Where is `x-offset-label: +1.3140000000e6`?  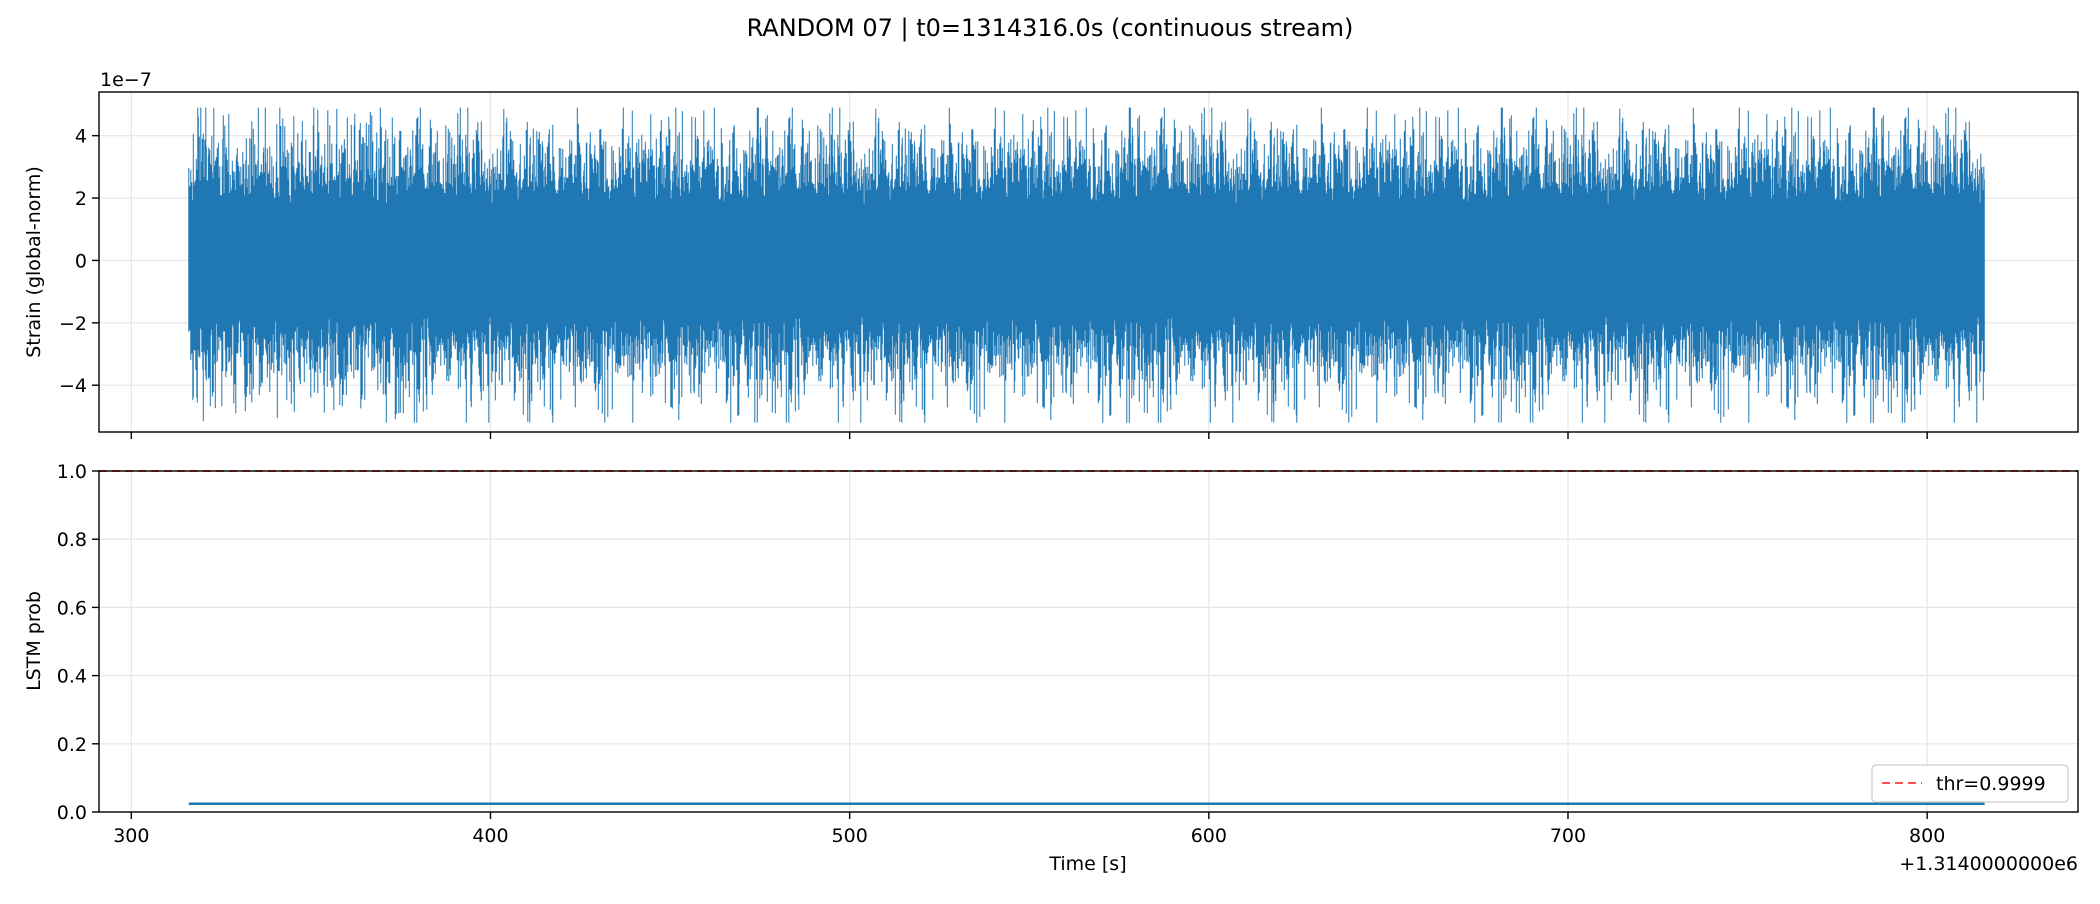 x-offset-label: +1.3140000000e6 is located at coordinates (1988, 864).